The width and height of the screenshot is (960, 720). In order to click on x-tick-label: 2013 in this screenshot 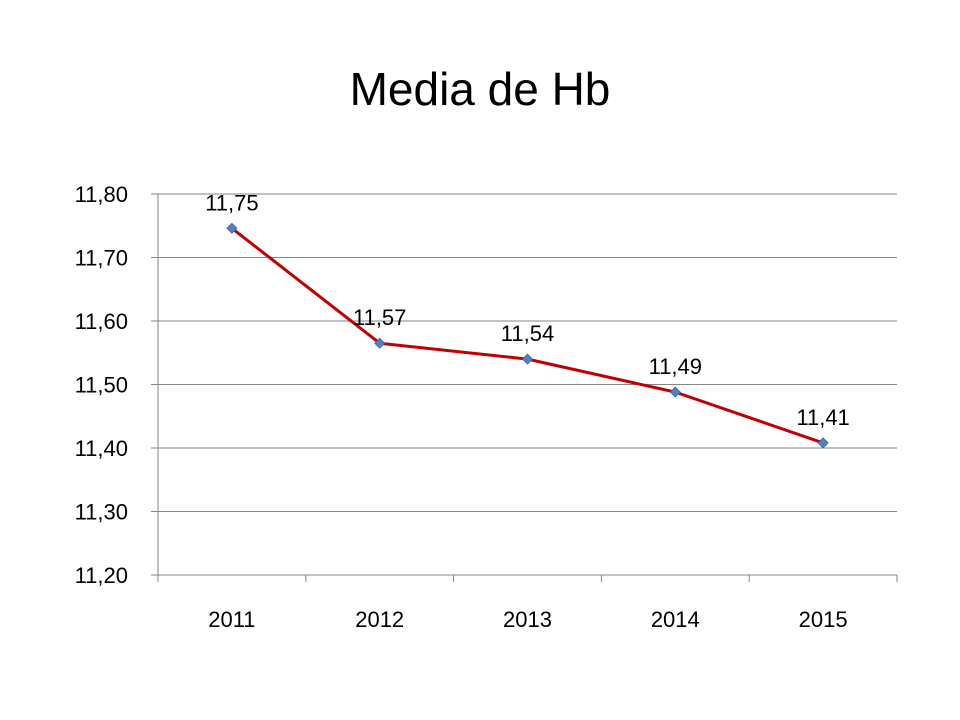, I will do `click(527, 619)`.